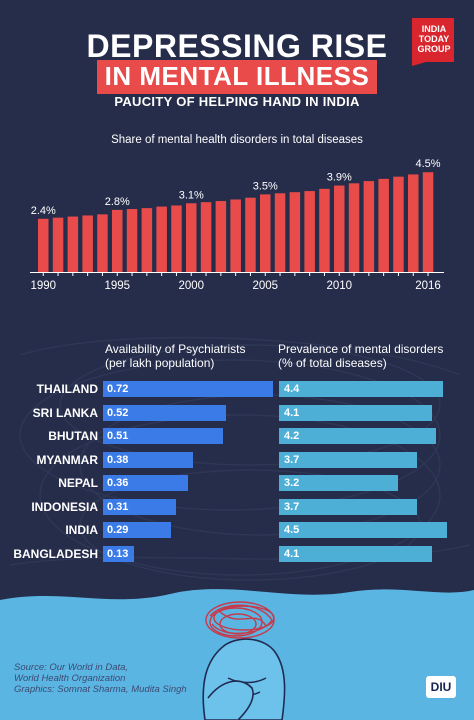 This screenshot has height=720, width=474. I want to click on country-row: INDONESIA 0.31 3.7, so click(237, 507).